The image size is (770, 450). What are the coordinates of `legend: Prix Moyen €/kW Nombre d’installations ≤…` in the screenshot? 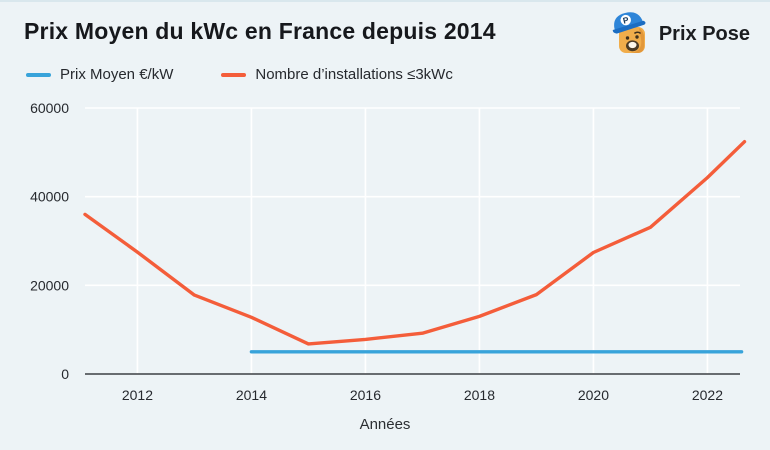 It's located at (239, 74).